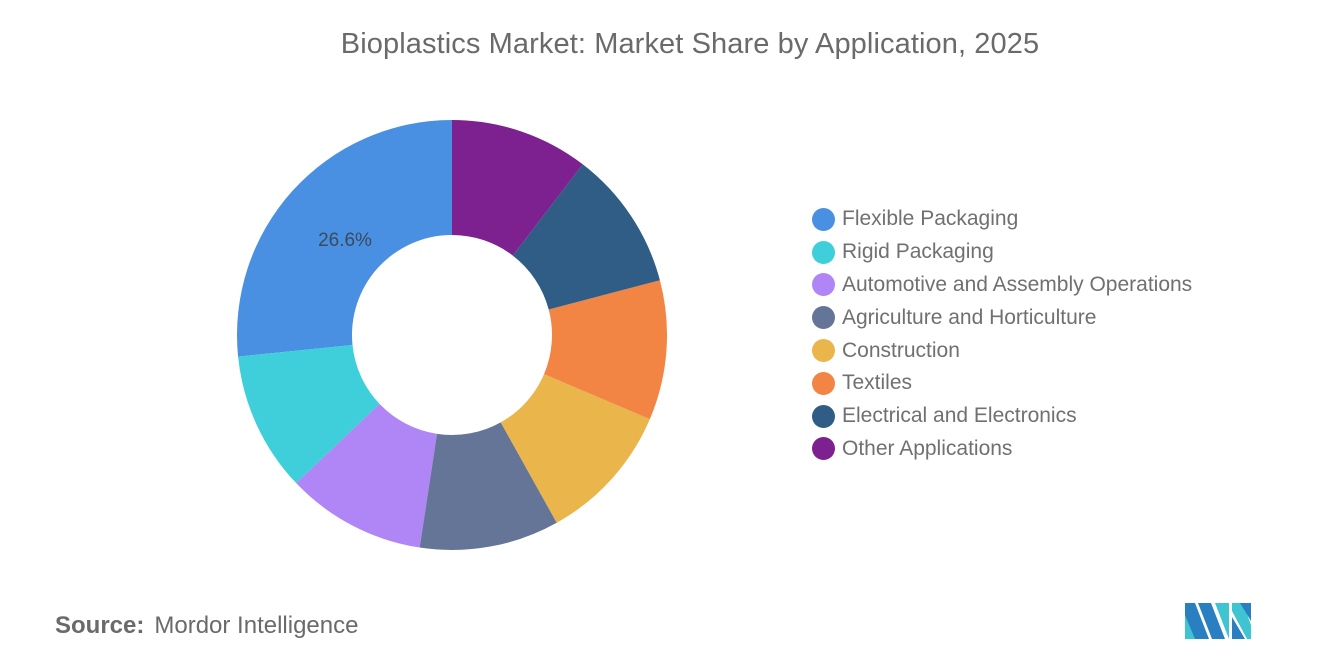 The image size is (1320, 665). Describe the element at coordinates (930, 219) in the screenshot. I see `legend-label: Flexible Packaging` at that location.